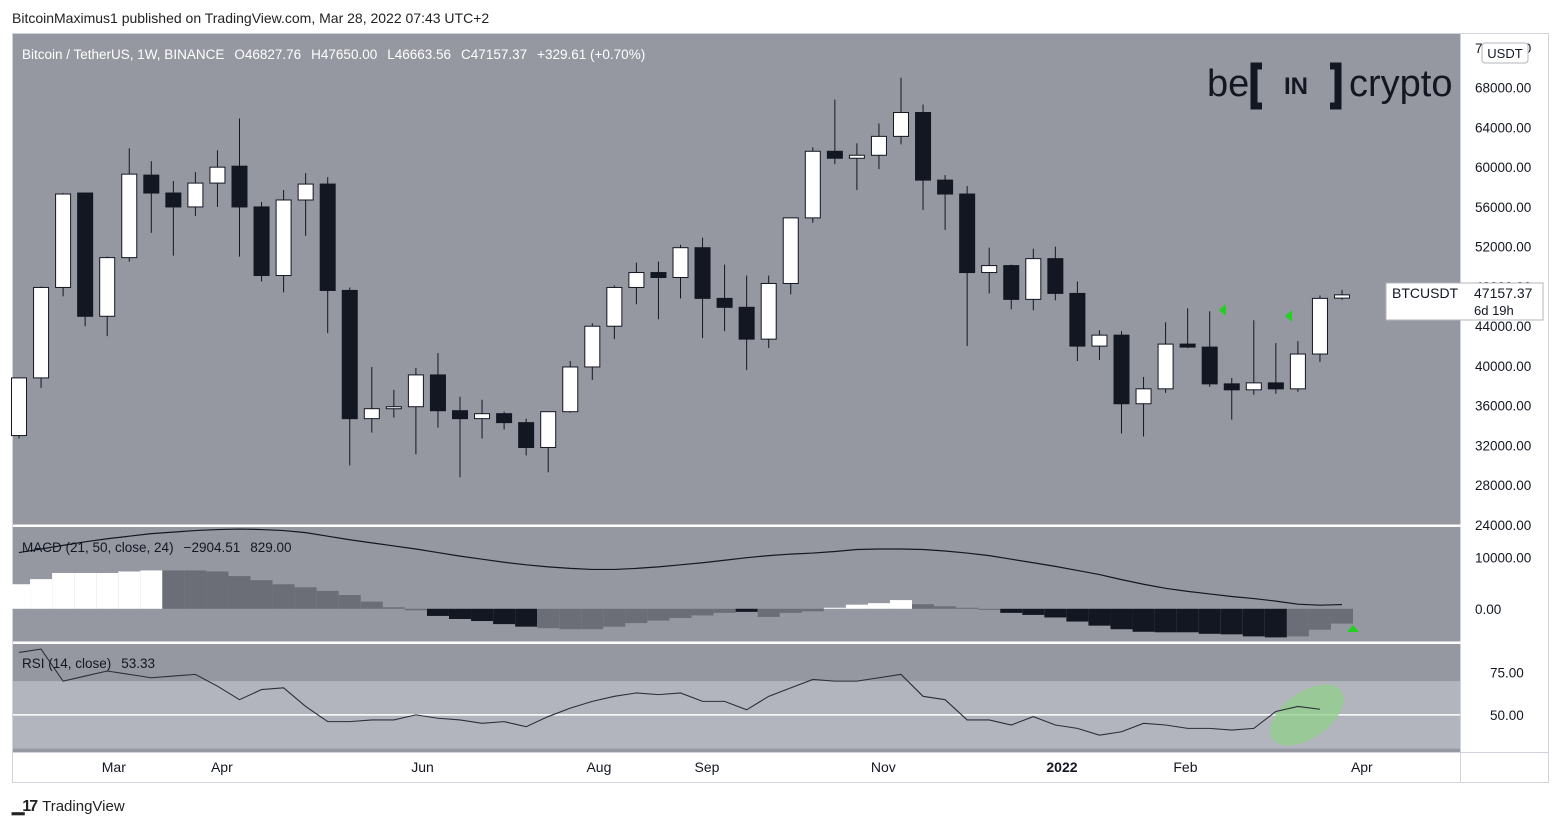 The width and height of the screenshot is (1561, 827). I want to click on rsi-tick-label: 50.00, so click(1507, 715).